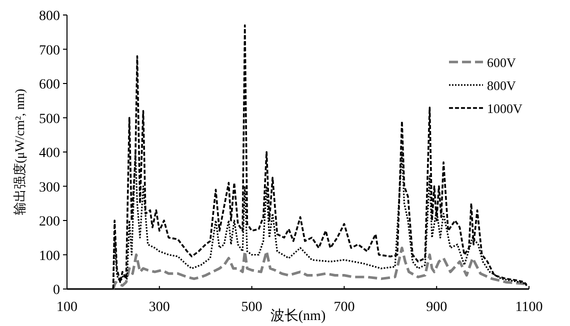 The image size is (570, 326). I want to click on x-tick-label: 700, so click(344, 307).